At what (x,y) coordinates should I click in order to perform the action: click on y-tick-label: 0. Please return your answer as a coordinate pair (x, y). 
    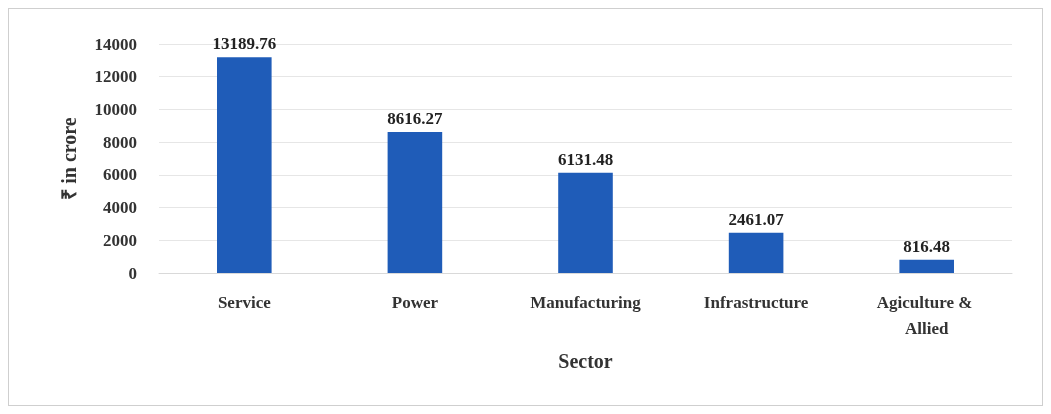
    Looking at the image, I should click on (132, 273).